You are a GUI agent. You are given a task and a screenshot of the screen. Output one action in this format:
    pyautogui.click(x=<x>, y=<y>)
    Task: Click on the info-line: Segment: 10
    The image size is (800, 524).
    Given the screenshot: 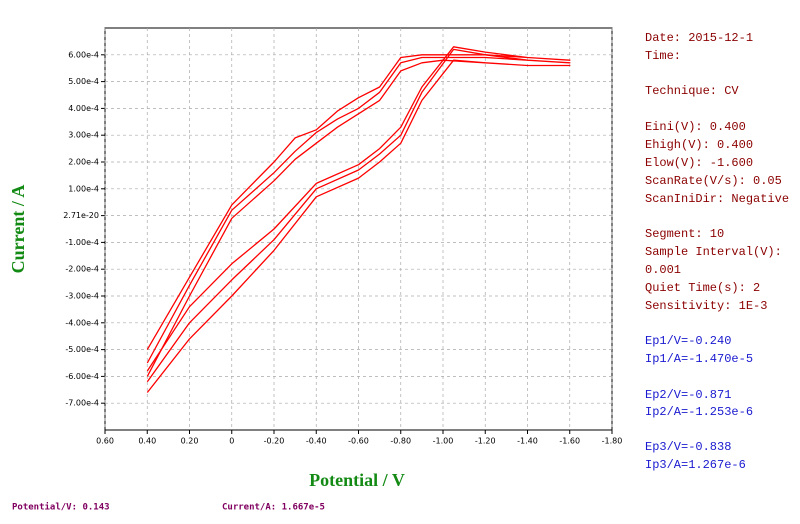 What is the action you would take?
    pyautogui.click(x=684, y=234)
    